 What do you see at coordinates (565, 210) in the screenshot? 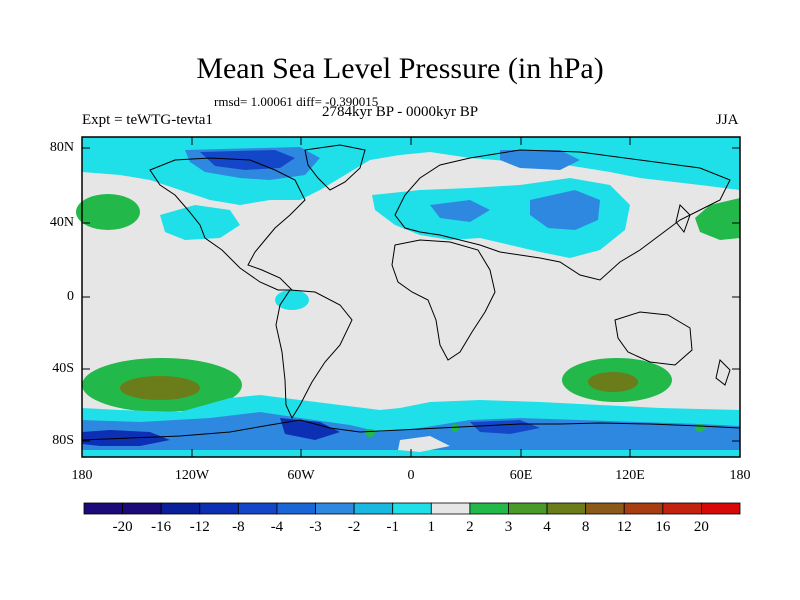
I see `eurasia-blue-core` at bounding box center [565, 210].